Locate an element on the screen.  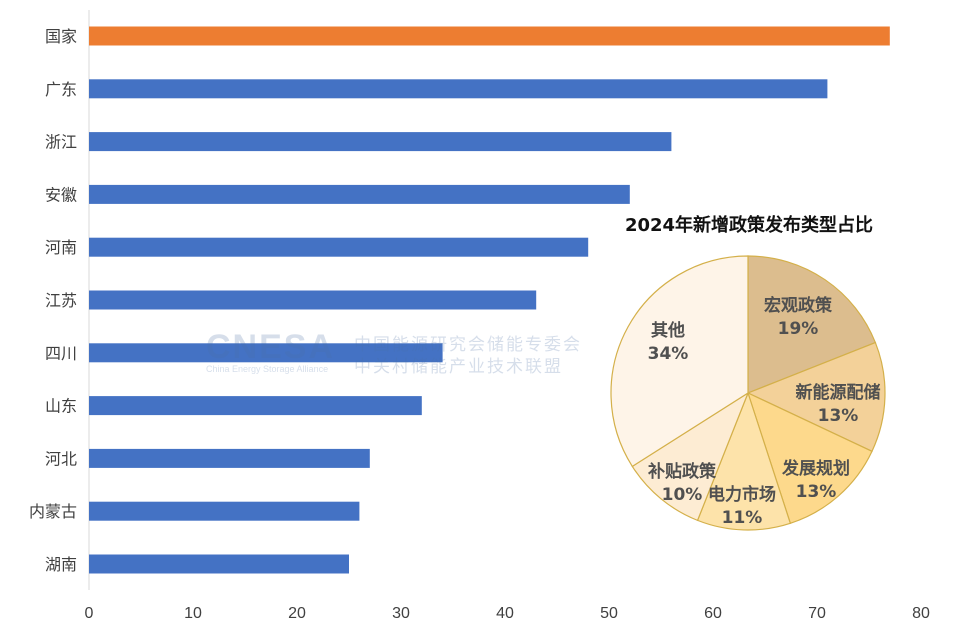
category-label: 安徽 is located at coordinates (61, 194).